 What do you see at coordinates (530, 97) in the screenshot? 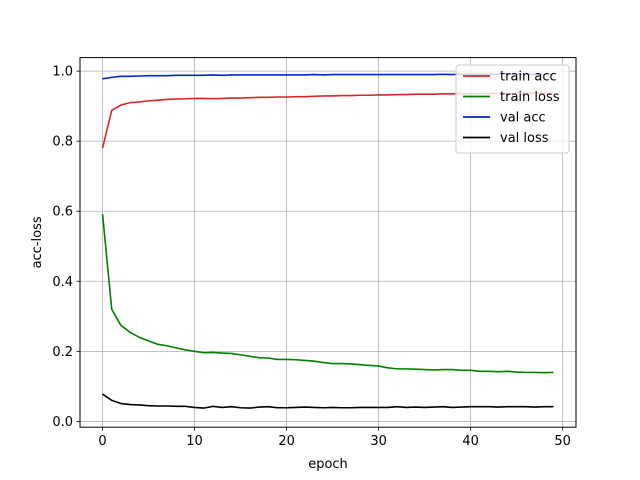
I see `legend-label-train-loss: train loss` at bounding box center [530, 97].